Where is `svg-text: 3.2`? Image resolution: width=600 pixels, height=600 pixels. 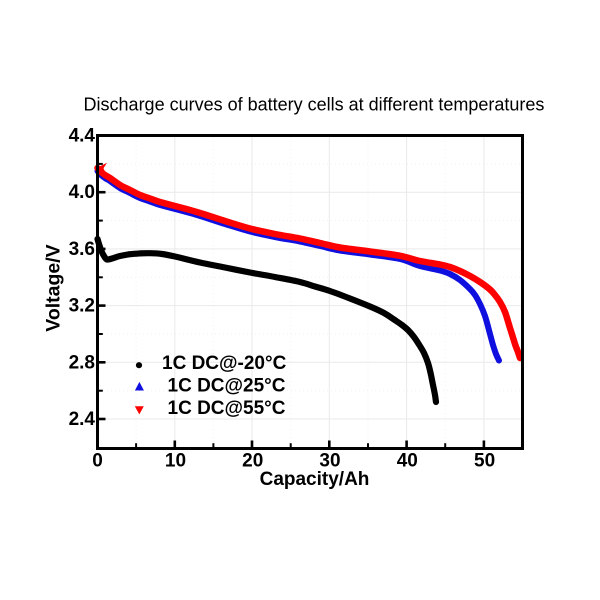 svg-text: 3.2 is located at coordinates (82, 306).